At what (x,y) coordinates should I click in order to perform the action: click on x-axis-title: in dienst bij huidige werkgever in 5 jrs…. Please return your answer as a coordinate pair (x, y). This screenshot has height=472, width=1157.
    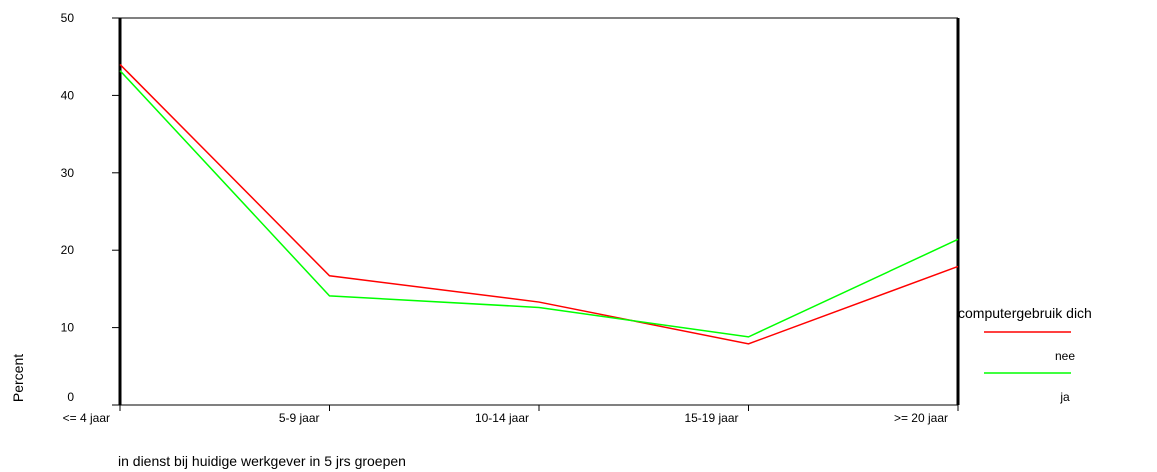
    Looking at the image, I should click on (262, 461).